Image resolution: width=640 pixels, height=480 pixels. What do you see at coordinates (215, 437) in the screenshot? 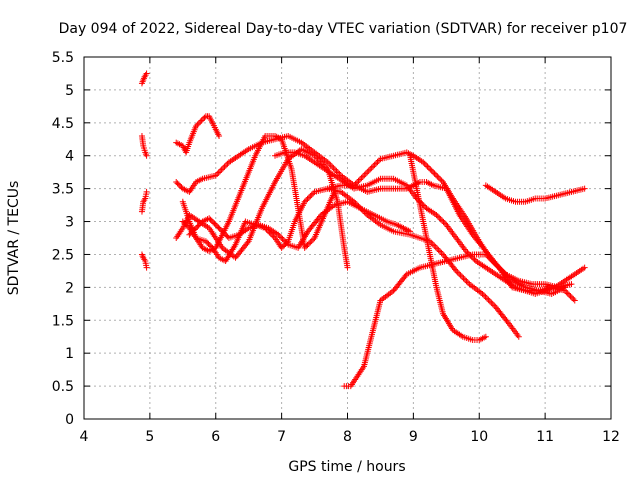
I see `x-tick-label: 6` at bounding box center [215, 437].